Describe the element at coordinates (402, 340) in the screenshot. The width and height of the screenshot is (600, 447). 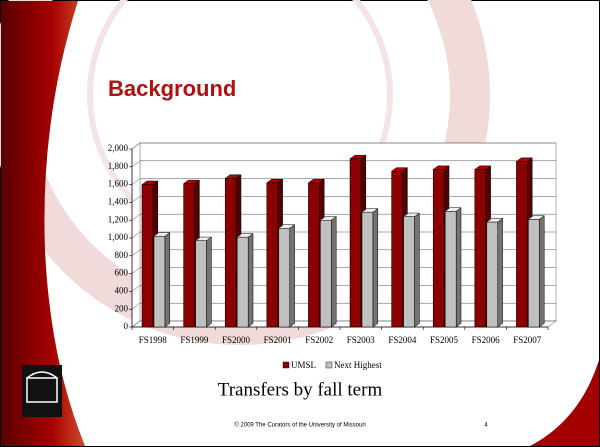
I see `x-tick-label: FS2004` at that location.